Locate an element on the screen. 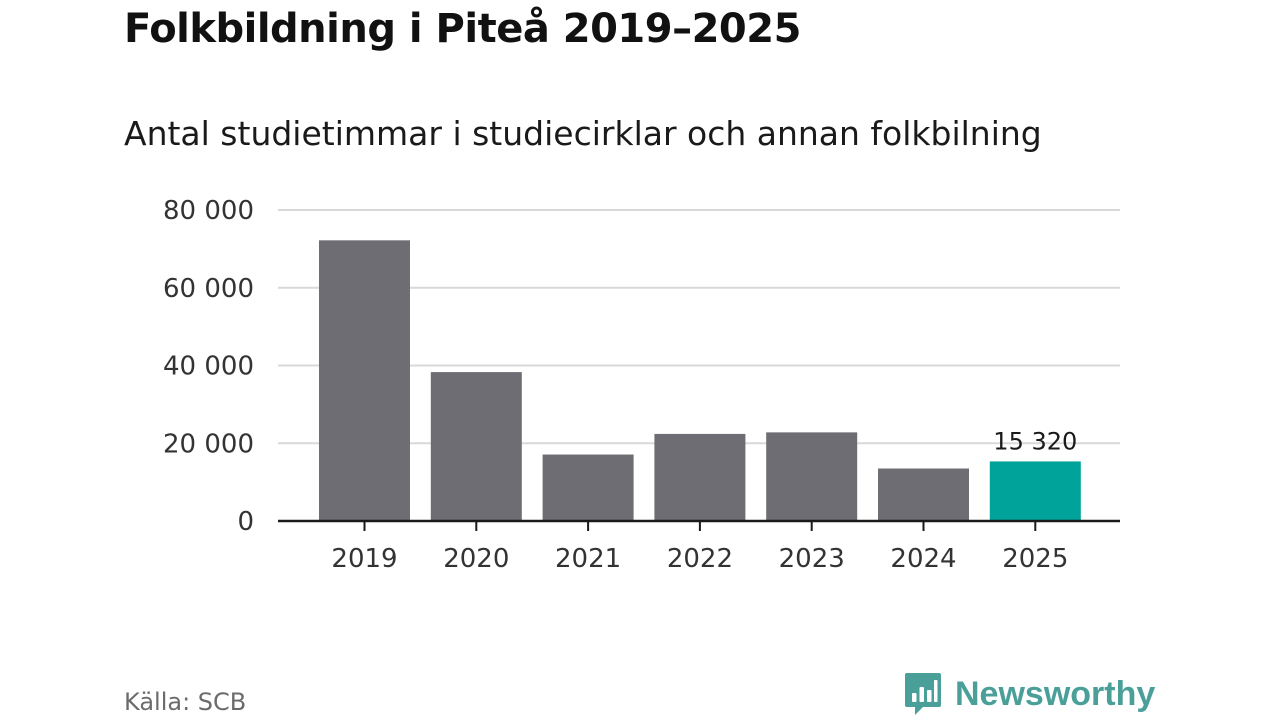 This screenshot has height=720, width=1280. newsworthy-logo-icon is located at coordinates (923, 694).